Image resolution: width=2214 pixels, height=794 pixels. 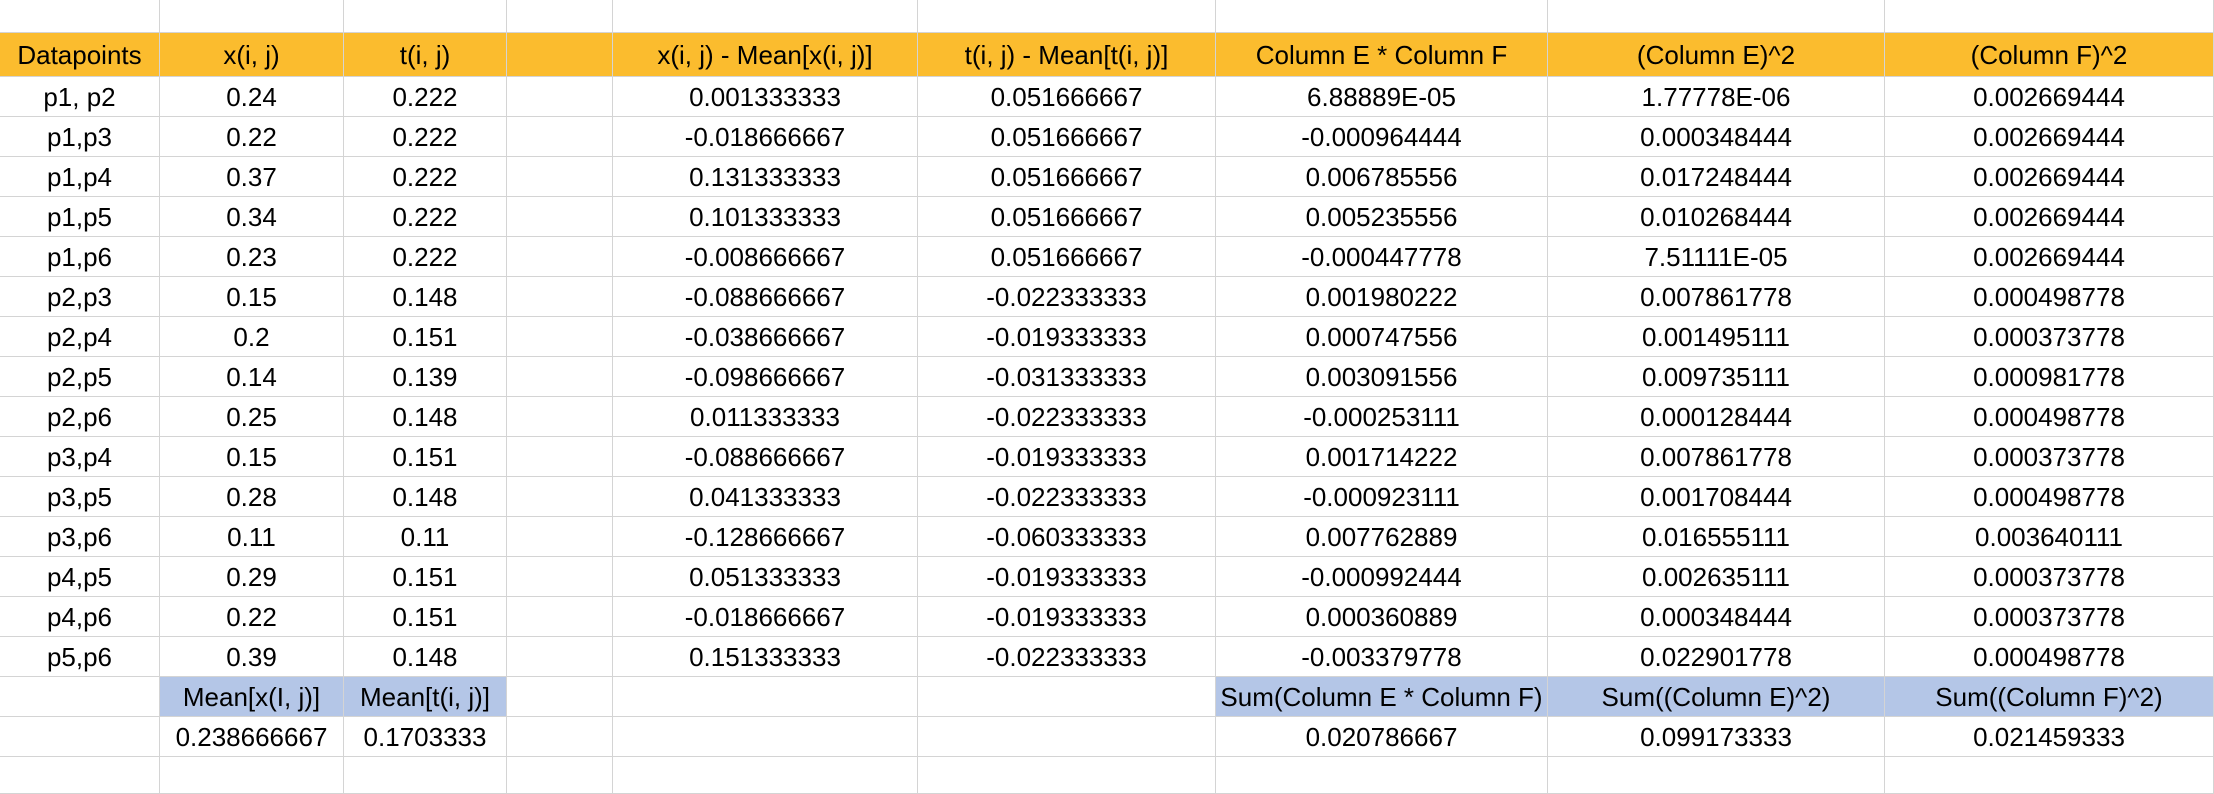 What do you see at coordinates (1382, 577) in the screenshot?
I see `data-cell-e-times-f: -0.000992444` at bounding box center [1382, 577].